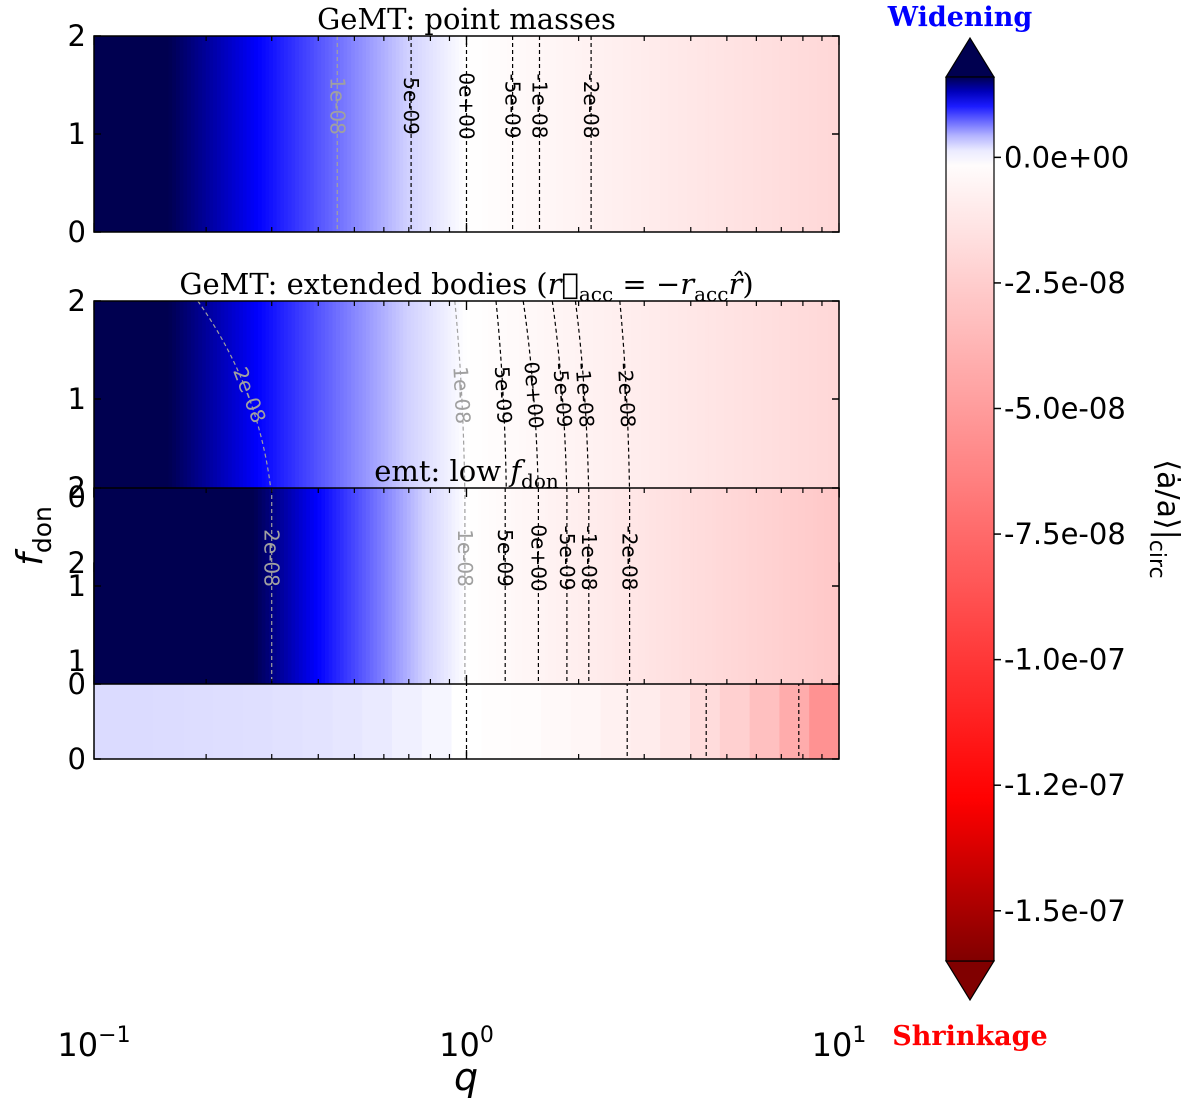  Describe the element at coordinates (540, 481) in the screenshot. I see `panel-title-part: don` at that location.